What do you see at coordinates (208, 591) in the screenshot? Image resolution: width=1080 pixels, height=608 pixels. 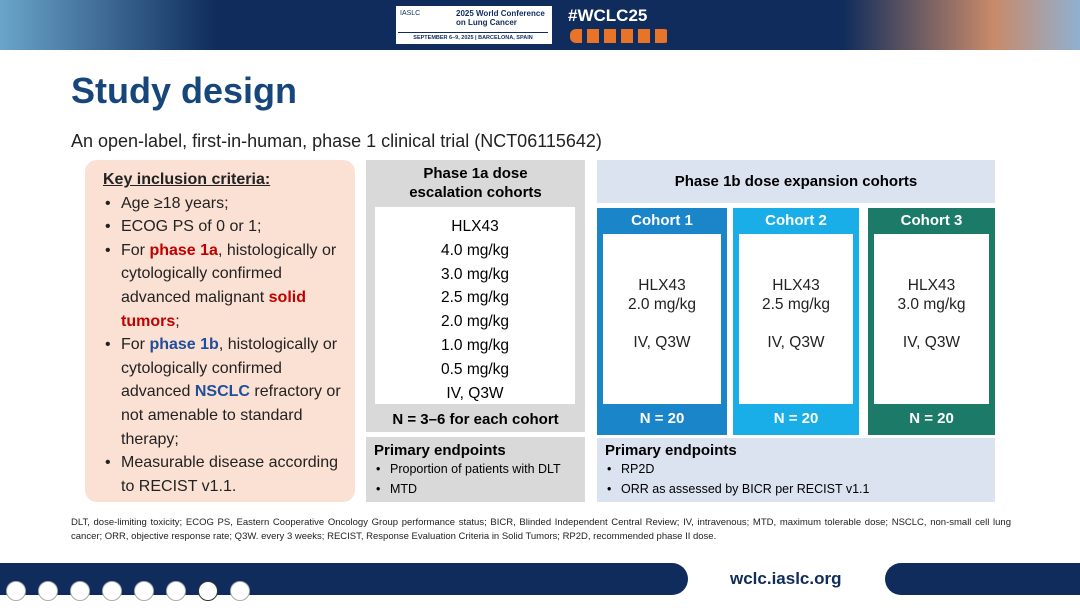 I see `camera-button` at bounding box center [208, 591].